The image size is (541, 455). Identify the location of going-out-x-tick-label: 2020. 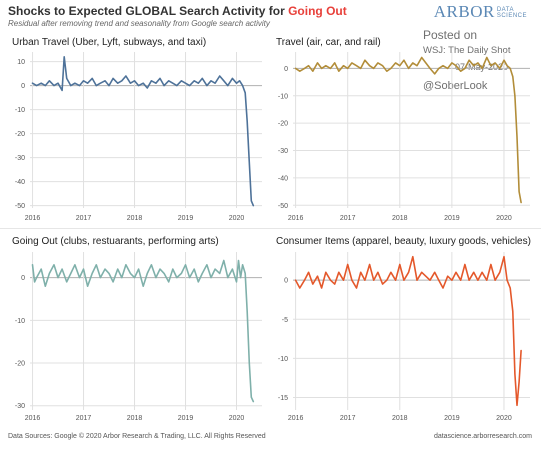
(237, 418).